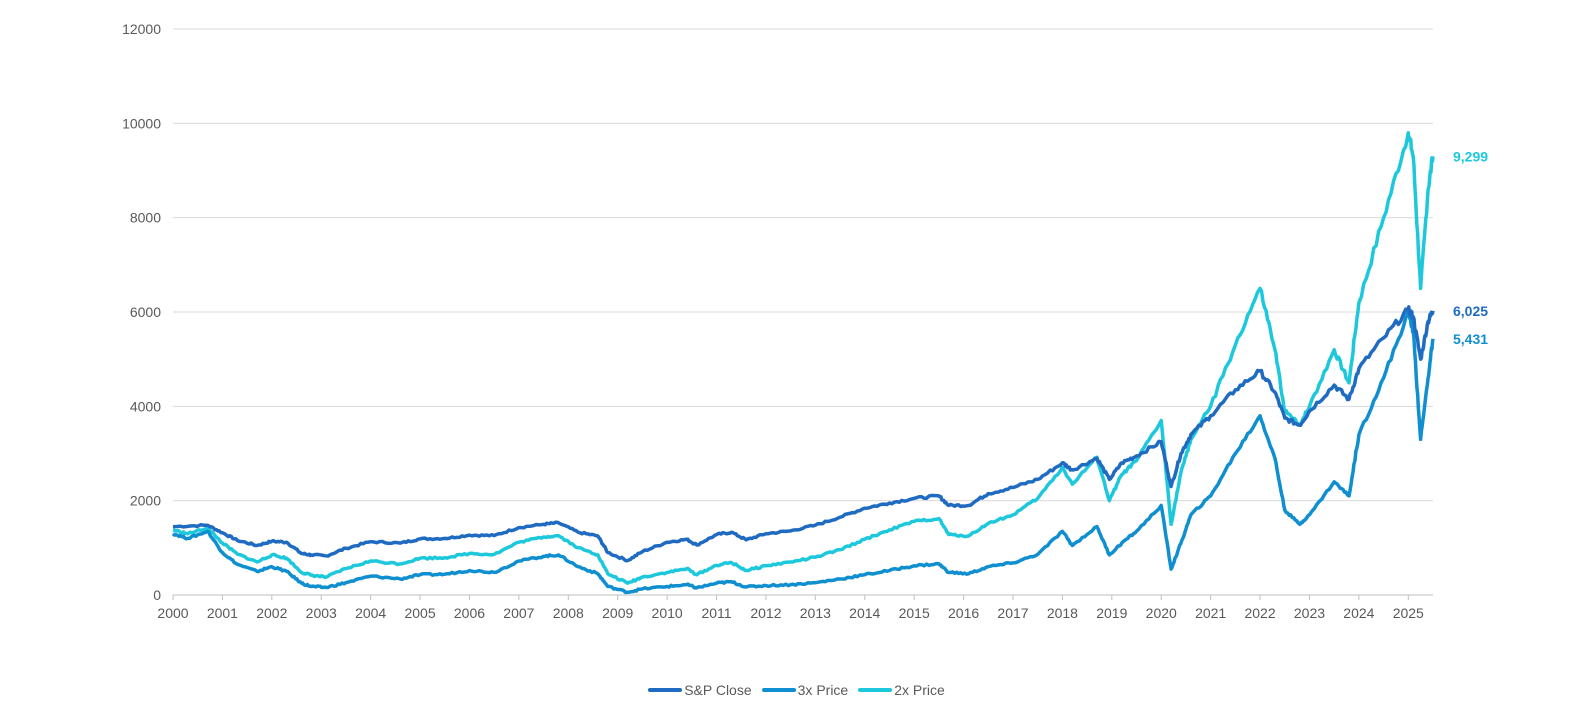 The image size is (1593, 710). What do you see at coordinates (919, 690) in the screenshot?
I see `legend-label-2x-price: 2x Price` at bounding box center [919, 690].